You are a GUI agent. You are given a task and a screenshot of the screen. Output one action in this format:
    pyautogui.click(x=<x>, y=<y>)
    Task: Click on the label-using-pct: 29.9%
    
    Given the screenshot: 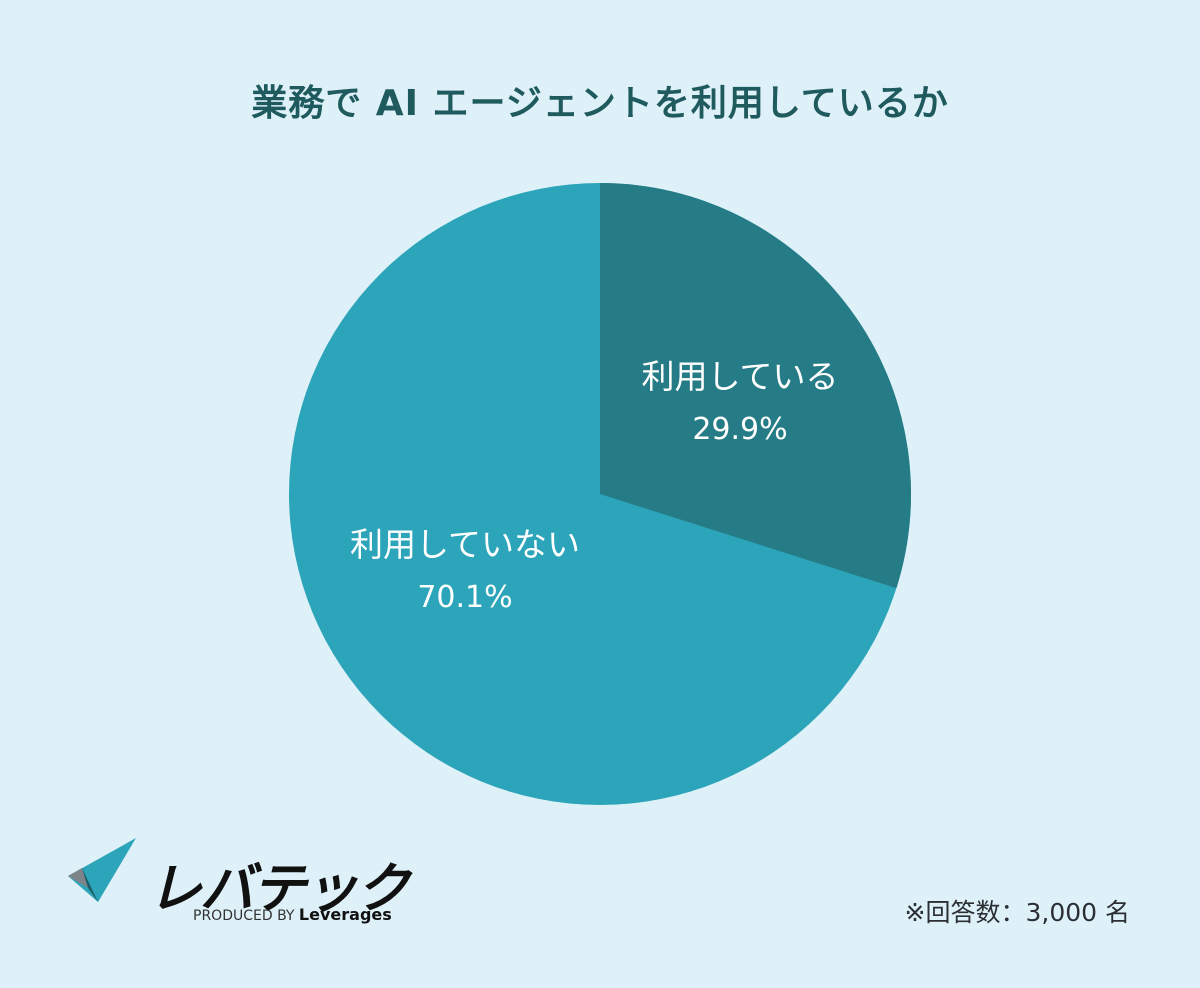 What is the action you would take?
    pyautogui.click(x=740, y=429)
    